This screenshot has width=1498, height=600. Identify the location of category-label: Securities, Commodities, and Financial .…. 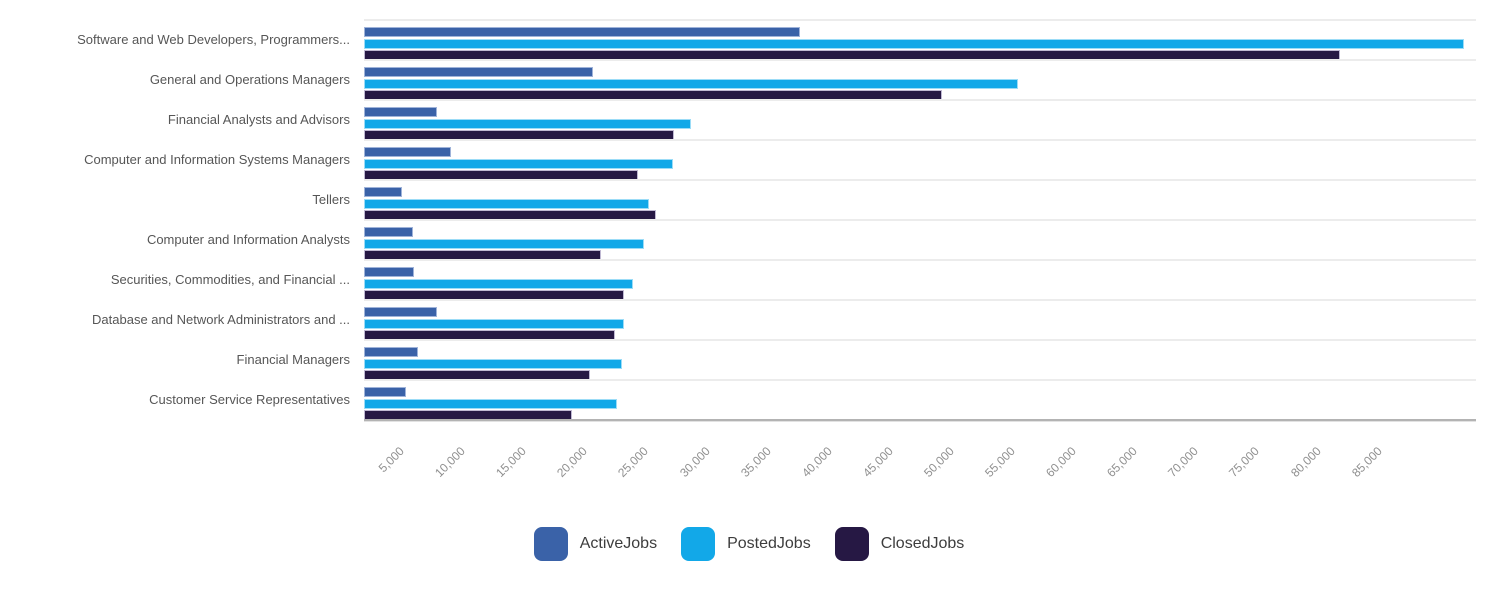
(230, 279).